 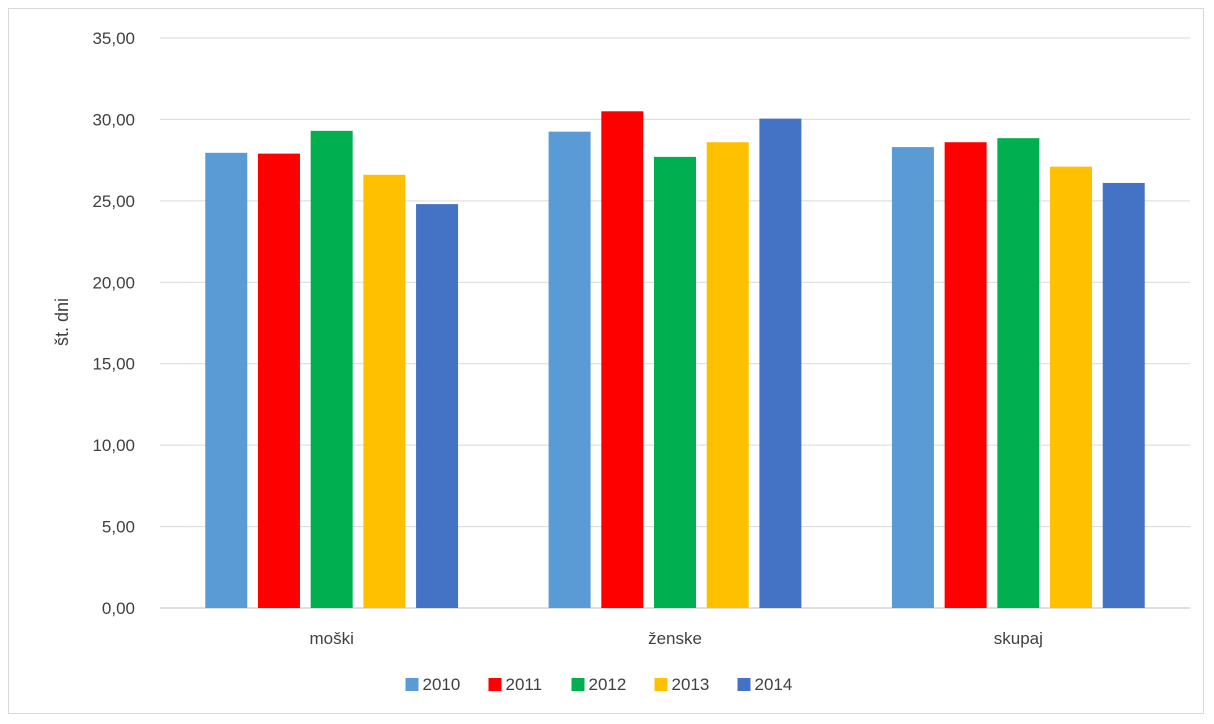 I want to click on legend-swatch-2013, so click(x=661, y=684).